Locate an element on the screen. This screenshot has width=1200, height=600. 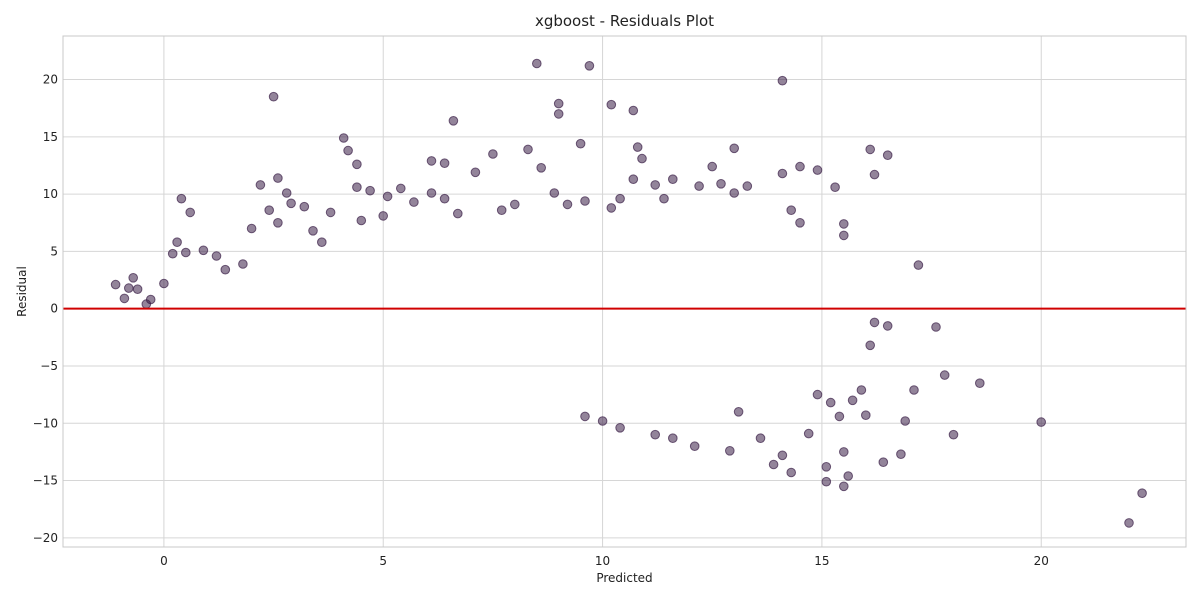
x-tick-label: 0 is located at coordinates (164, 561).